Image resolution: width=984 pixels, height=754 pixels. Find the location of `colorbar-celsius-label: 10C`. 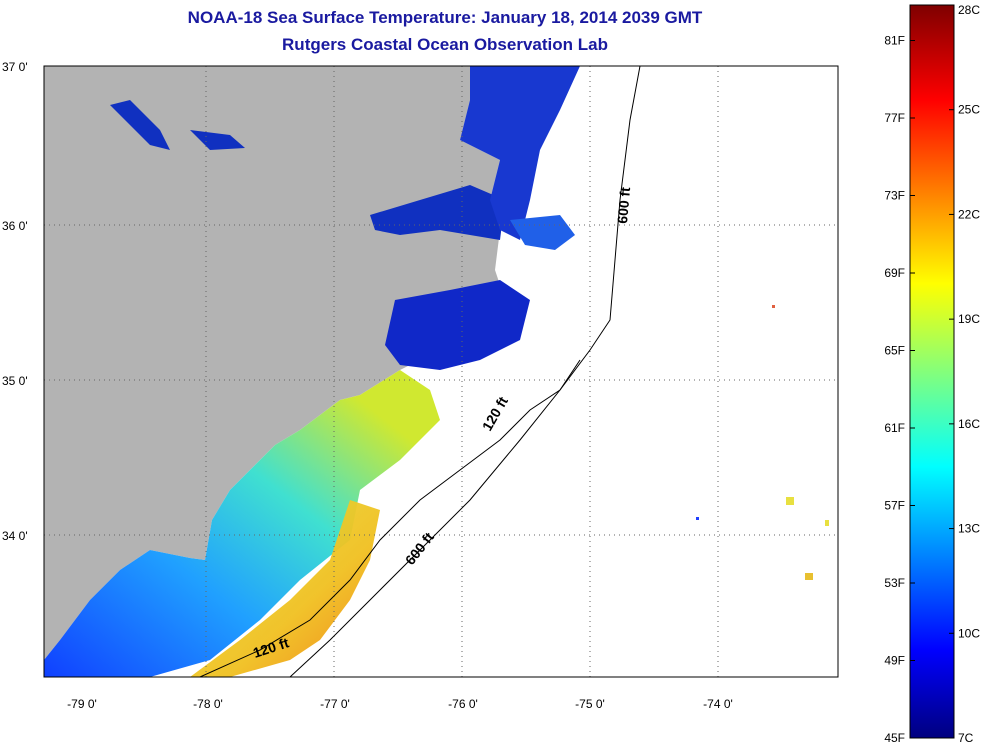

colorbar-celsius-label: 10C is located at coordinates (969, 633).